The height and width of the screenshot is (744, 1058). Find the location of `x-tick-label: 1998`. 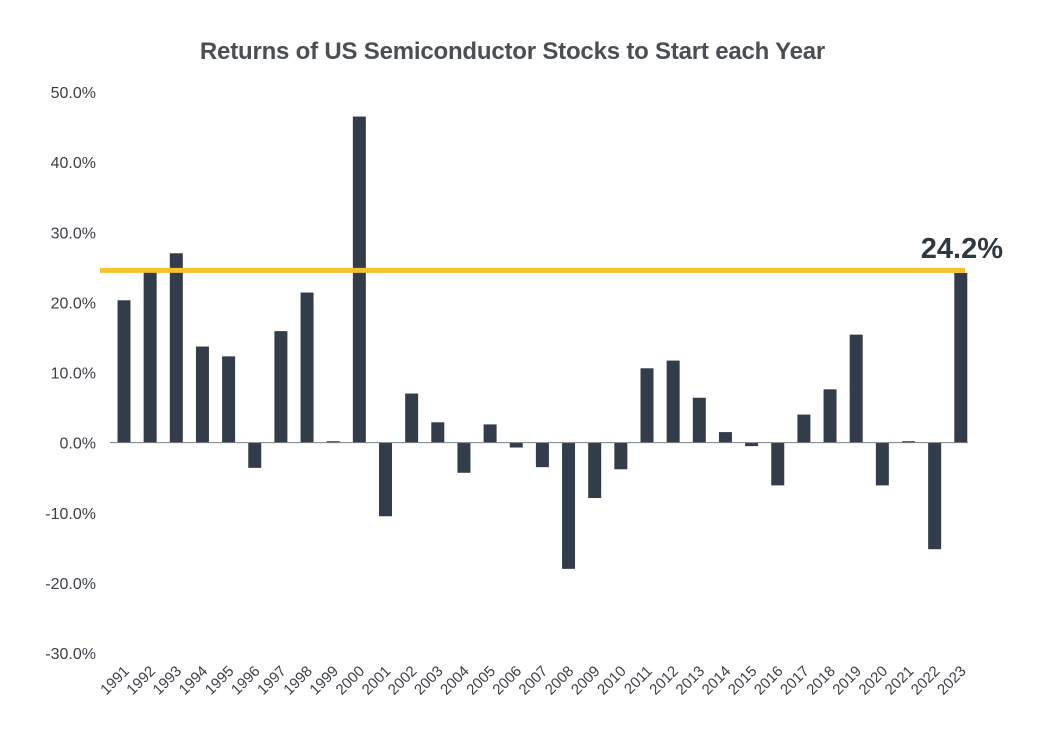

x-tick-label: 1998 is located at coordinates (298, 681).